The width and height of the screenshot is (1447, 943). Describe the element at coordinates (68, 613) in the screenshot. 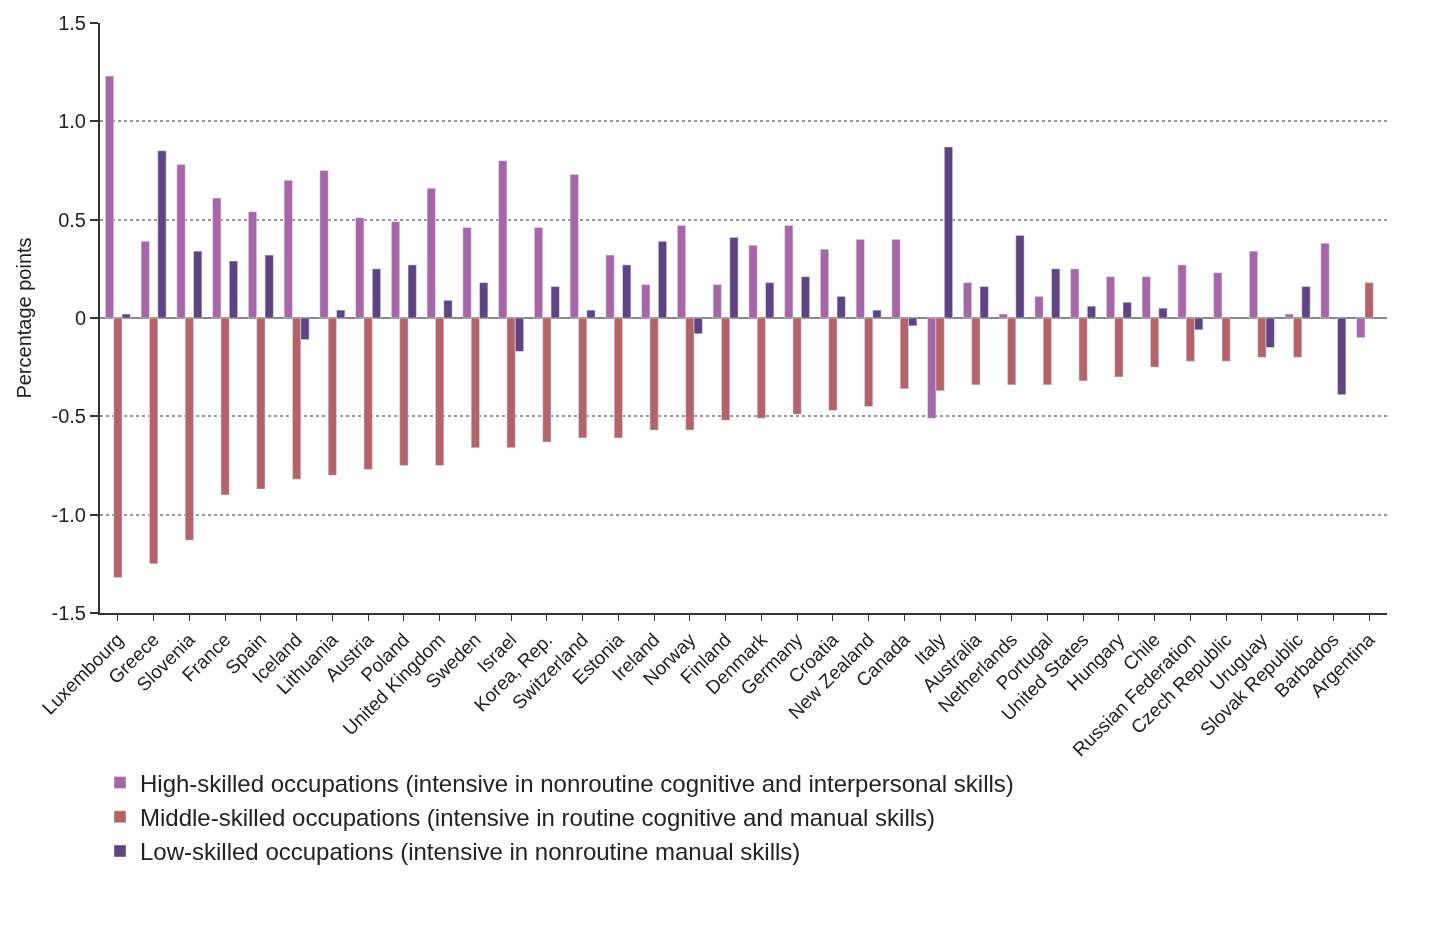

I see `y-tick-label: -1.5` at that location.